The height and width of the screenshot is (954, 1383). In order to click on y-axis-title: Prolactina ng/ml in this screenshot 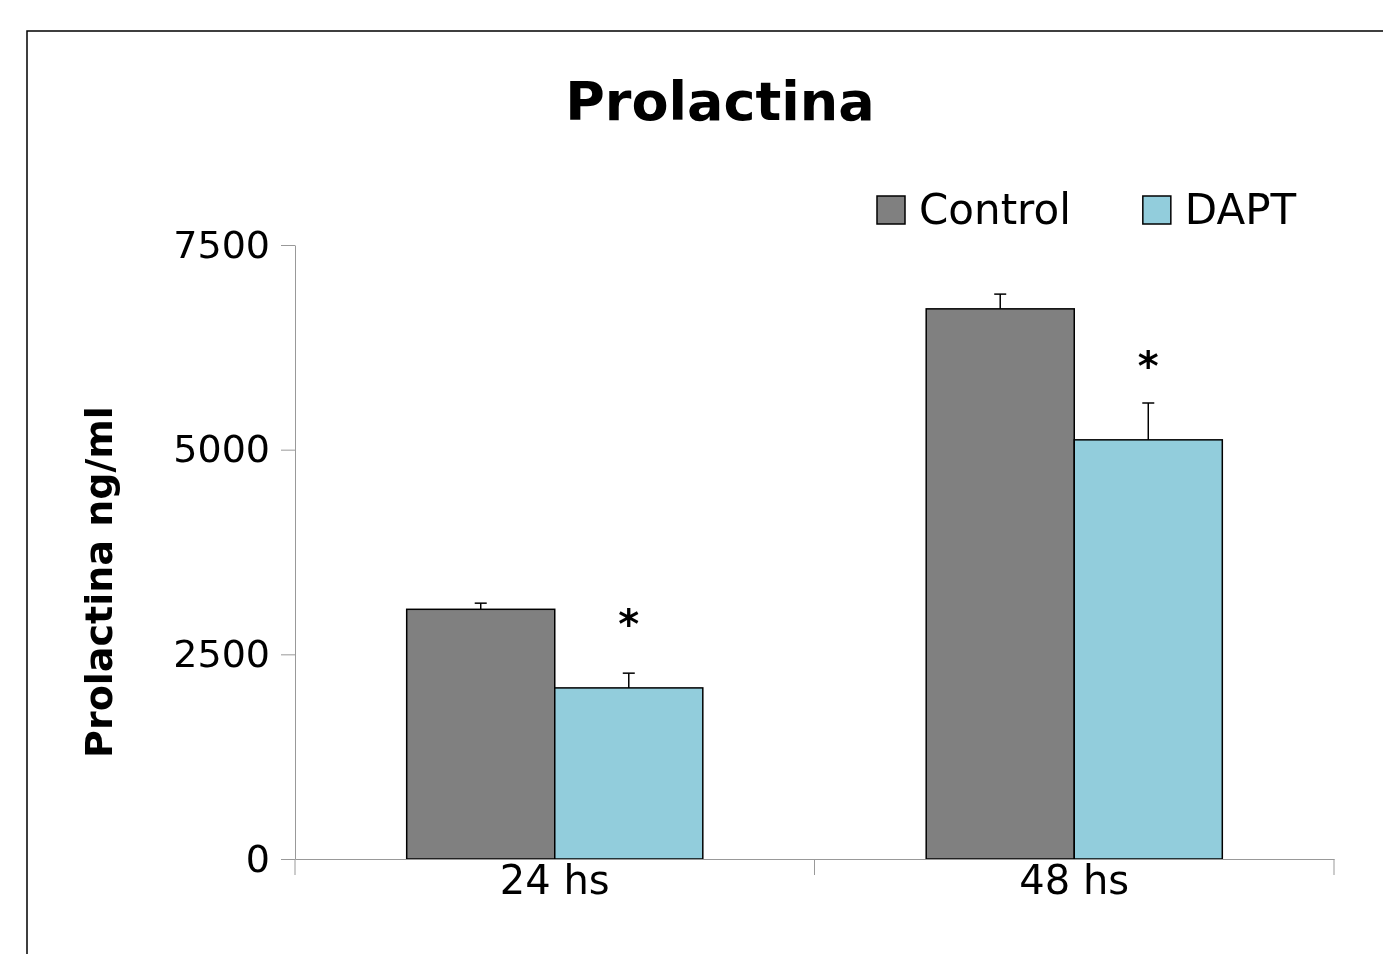, I will do `click(99, 582)`.